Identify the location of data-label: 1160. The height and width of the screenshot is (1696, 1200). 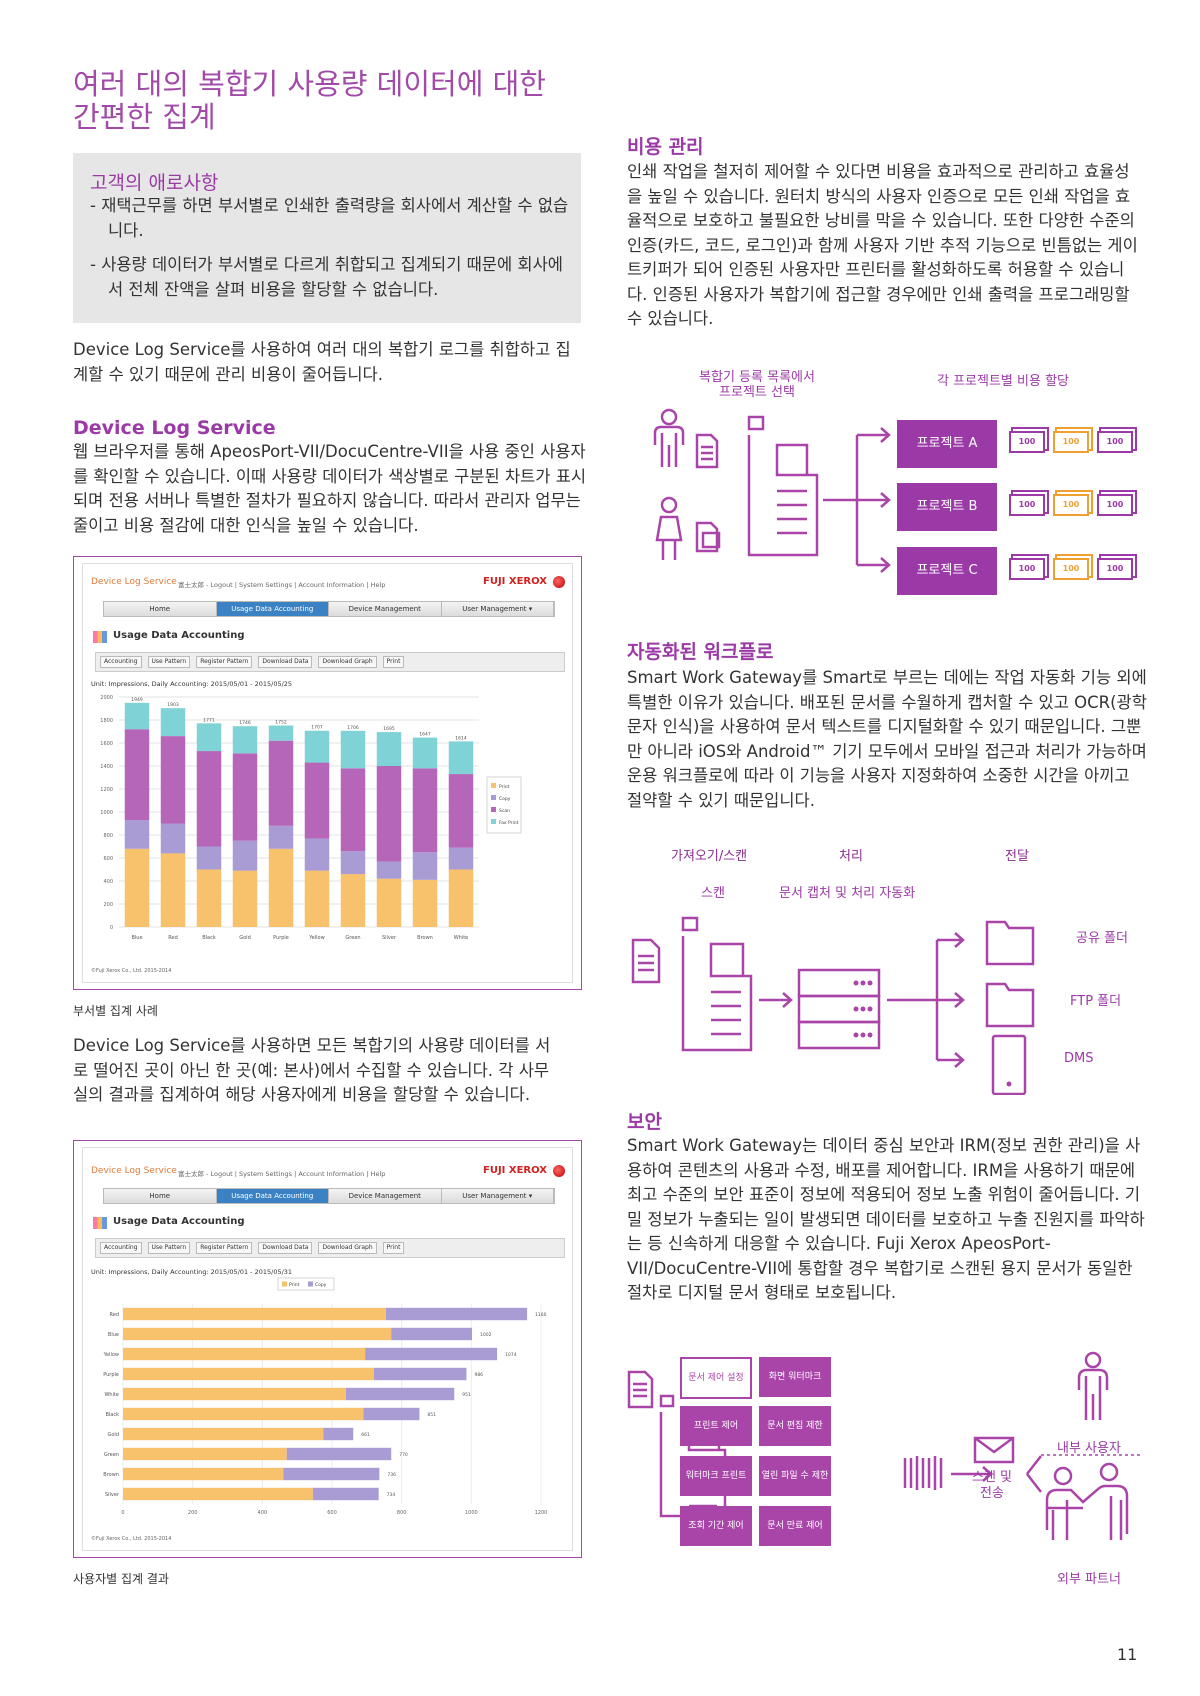
(541, 1315).